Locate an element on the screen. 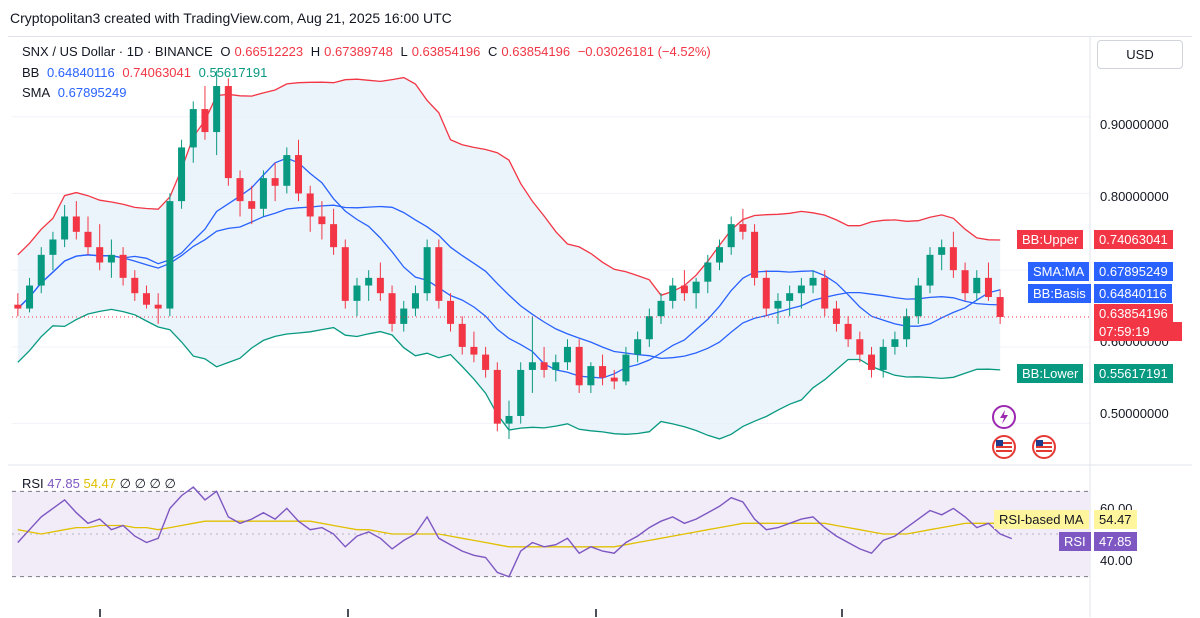  bb-upper-tag-label: BB:Upper is located at coordinates (1050, 239).